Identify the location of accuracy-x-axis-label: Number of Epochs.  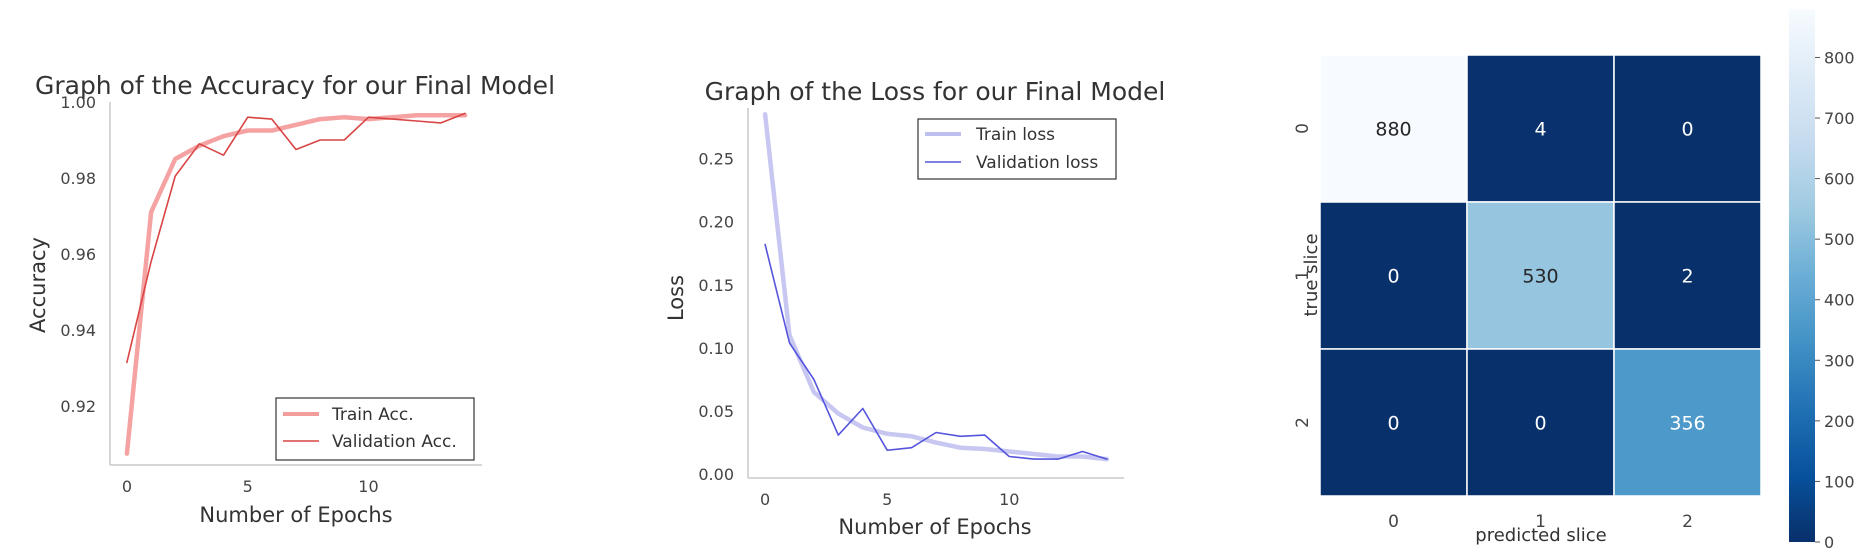
(295, 515).